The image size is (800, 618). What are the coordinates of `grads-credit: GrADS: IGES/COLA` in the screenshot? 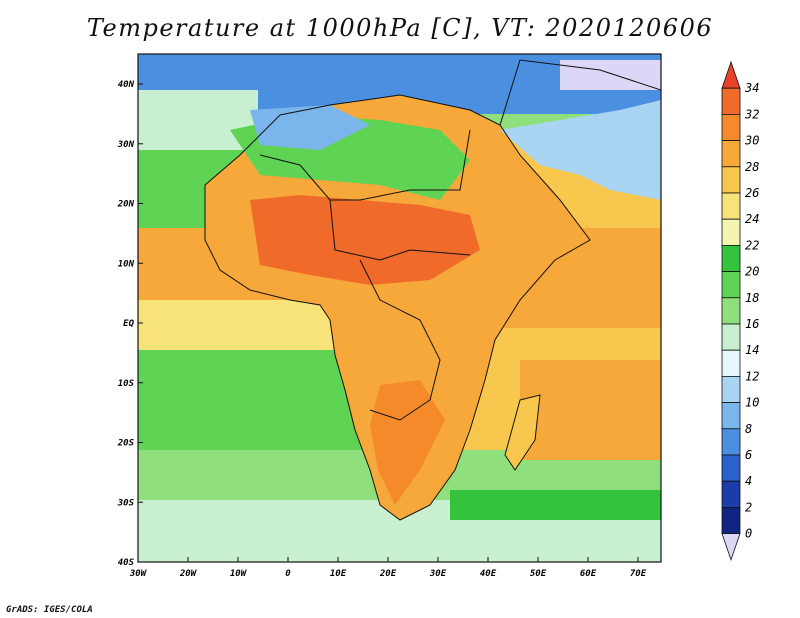 It's located at (49, 610).